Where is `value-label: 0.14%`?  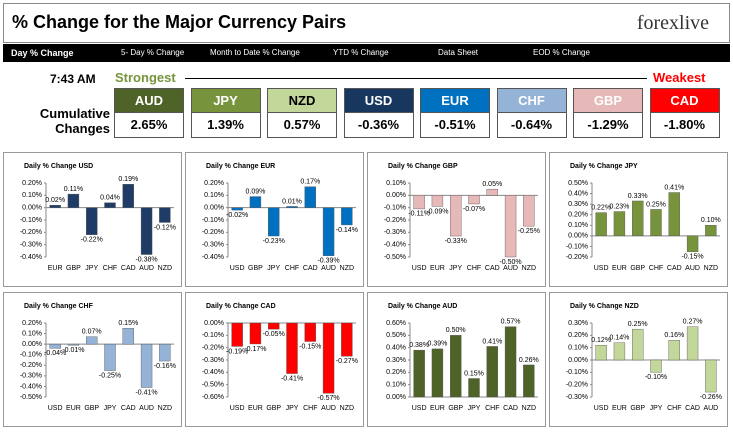
value-label: 0.14% is located at coordinates (619, 338).